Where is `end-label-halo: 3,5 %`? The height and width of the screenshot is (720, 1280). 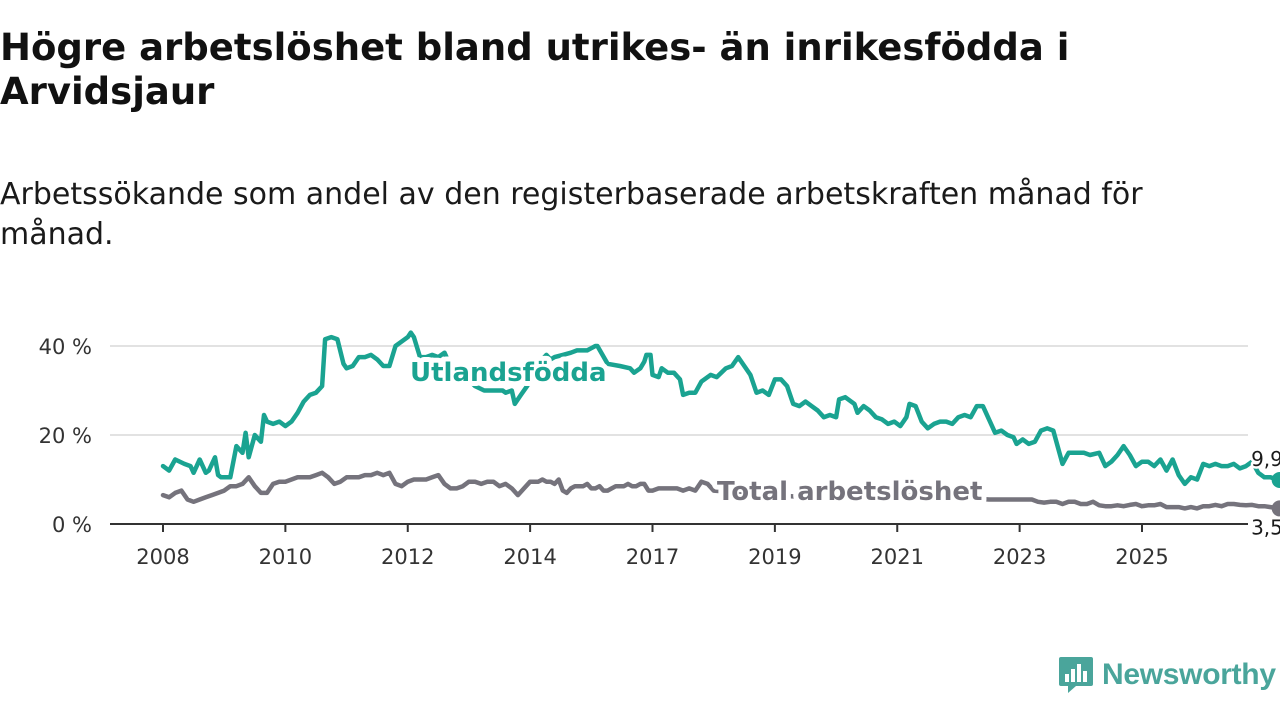 end-label-halo: 3,5 % is located at coordinates (1265, 527).